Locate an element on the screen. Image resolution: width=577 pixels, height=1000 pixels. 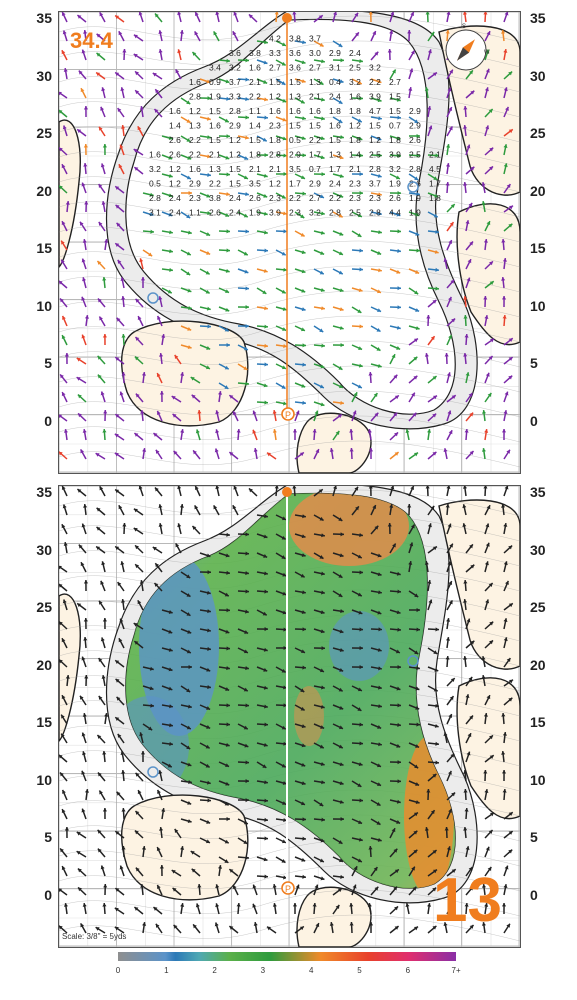
slope-value: 3.1 is located at coordinates (155, 213).